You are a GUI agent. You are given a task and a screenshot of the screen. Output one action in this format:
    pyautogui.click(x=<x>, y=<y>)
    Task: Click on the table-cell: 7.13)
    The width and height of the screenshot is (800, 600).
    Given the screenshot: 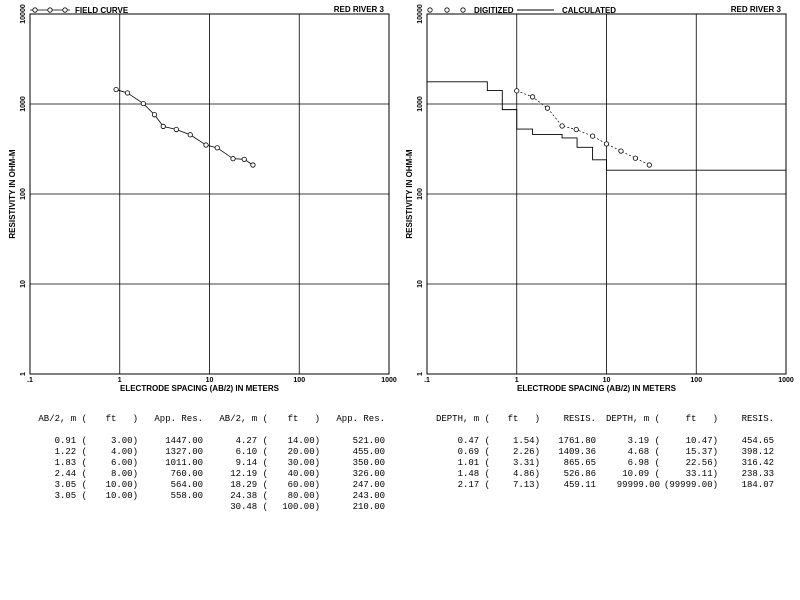 What is the action you would take?
    pyautogui.click(x=526, y=485)
    